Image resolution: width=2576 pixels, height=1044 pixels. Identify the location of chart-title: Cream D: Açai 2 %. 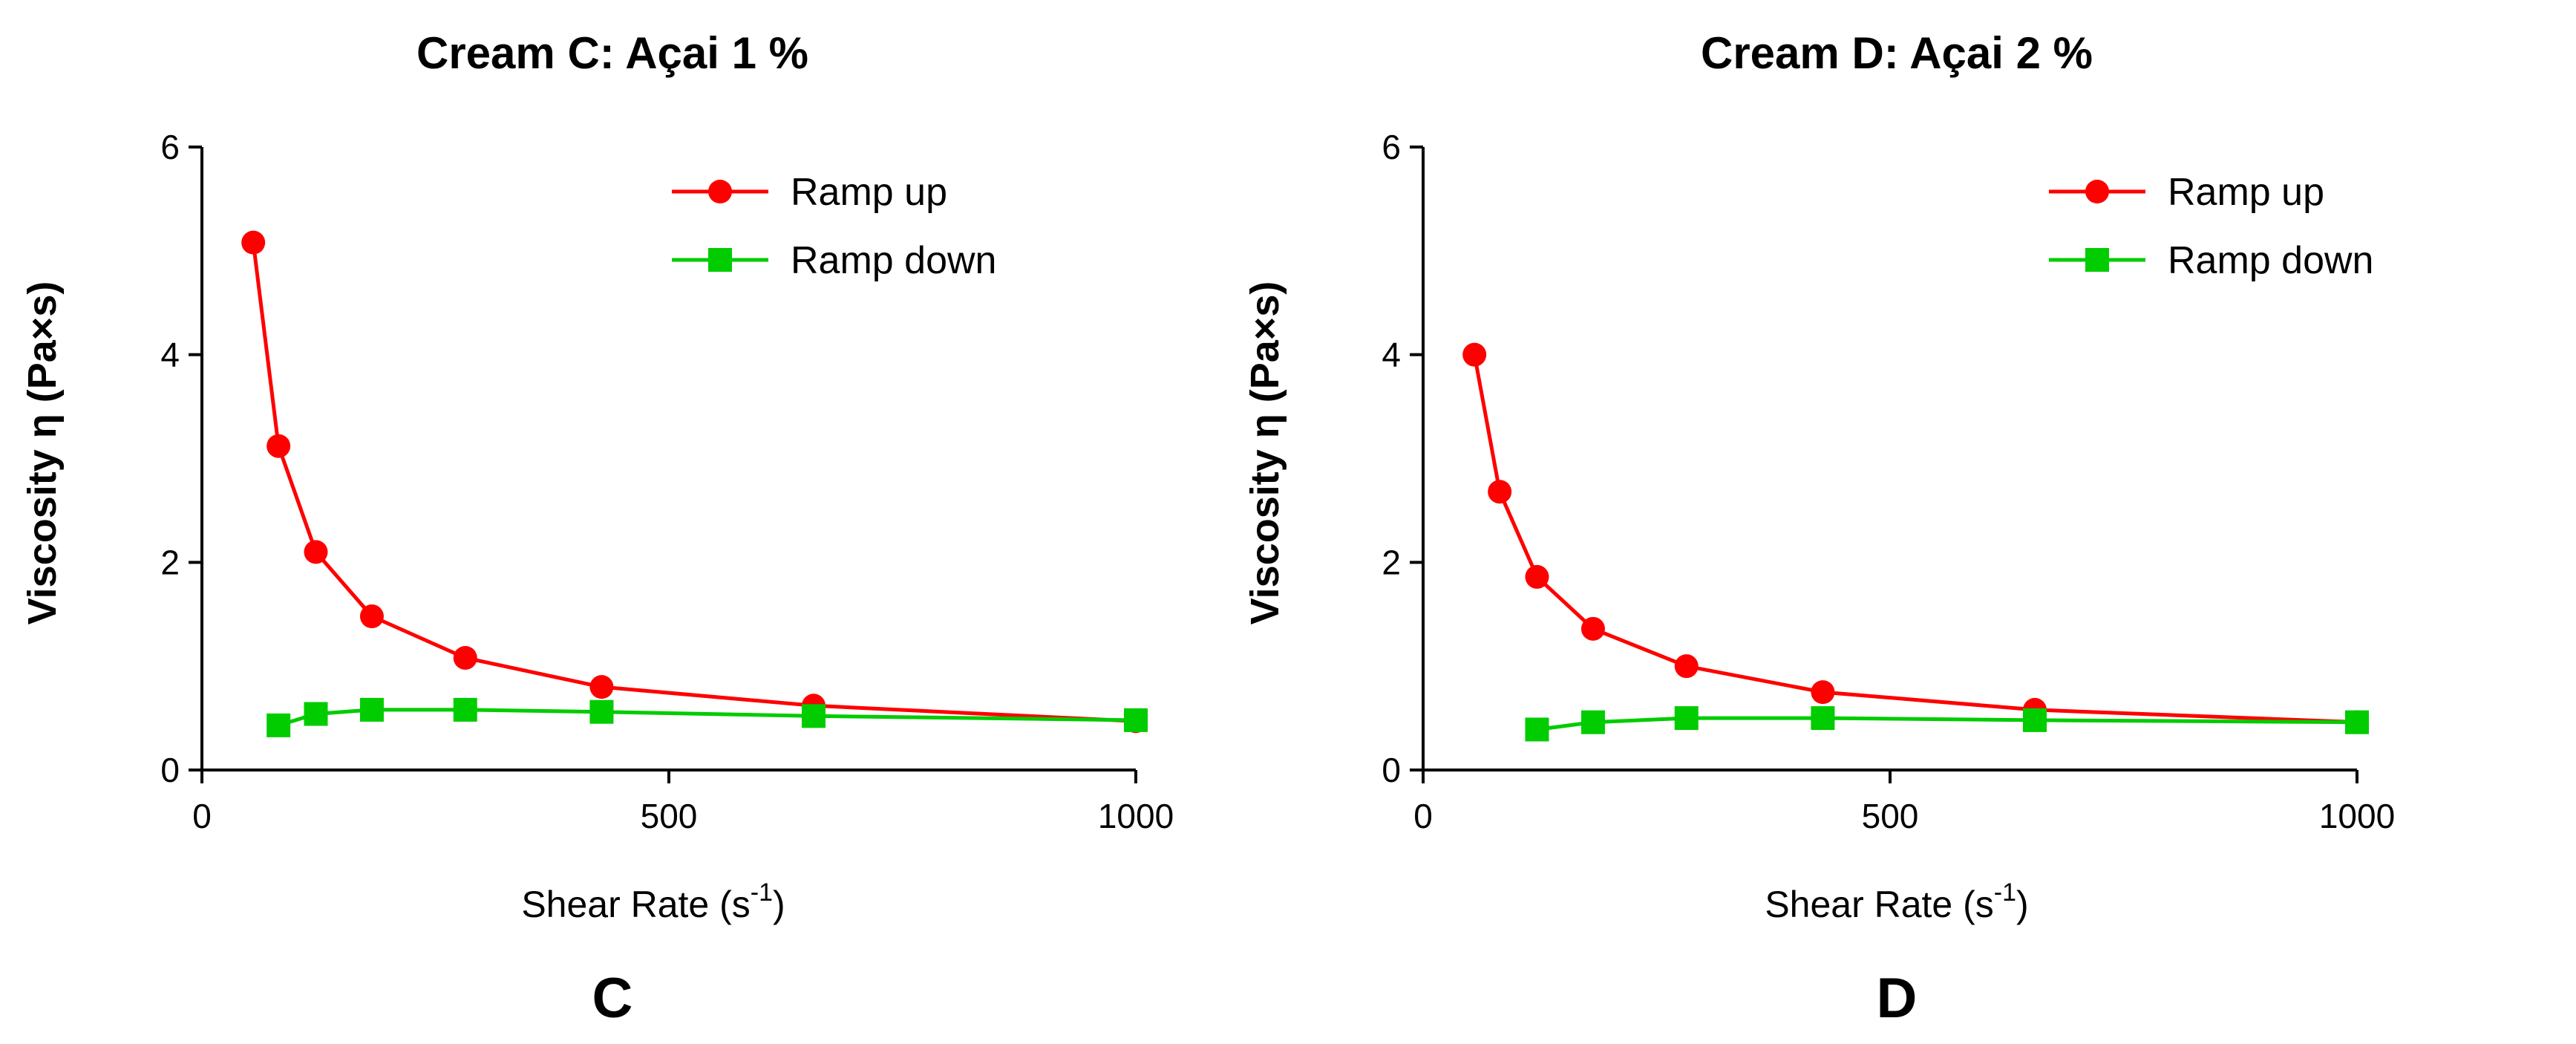
(1897, 53).